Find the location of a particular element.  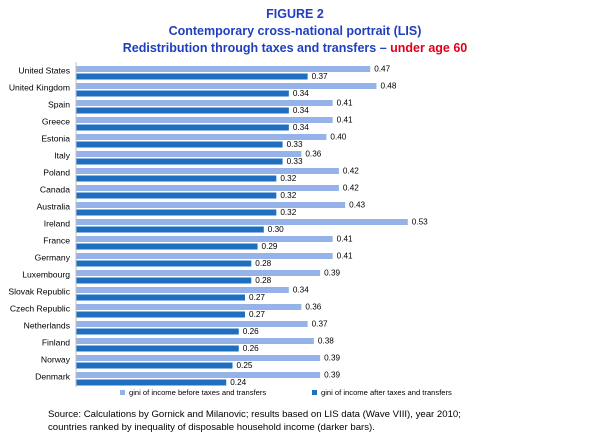

data-label: 0.30 is located at coordinates (276, 229).